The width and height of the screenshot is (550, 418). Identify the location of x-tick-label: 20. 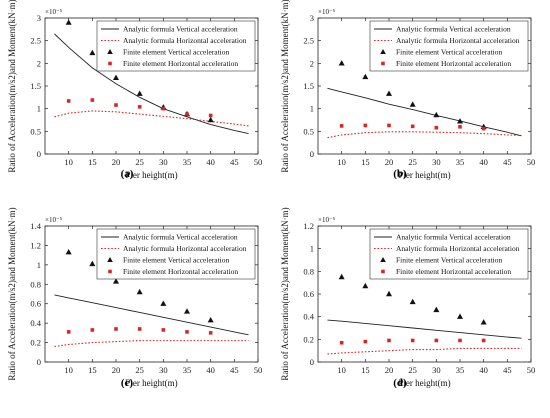
(389, 162).